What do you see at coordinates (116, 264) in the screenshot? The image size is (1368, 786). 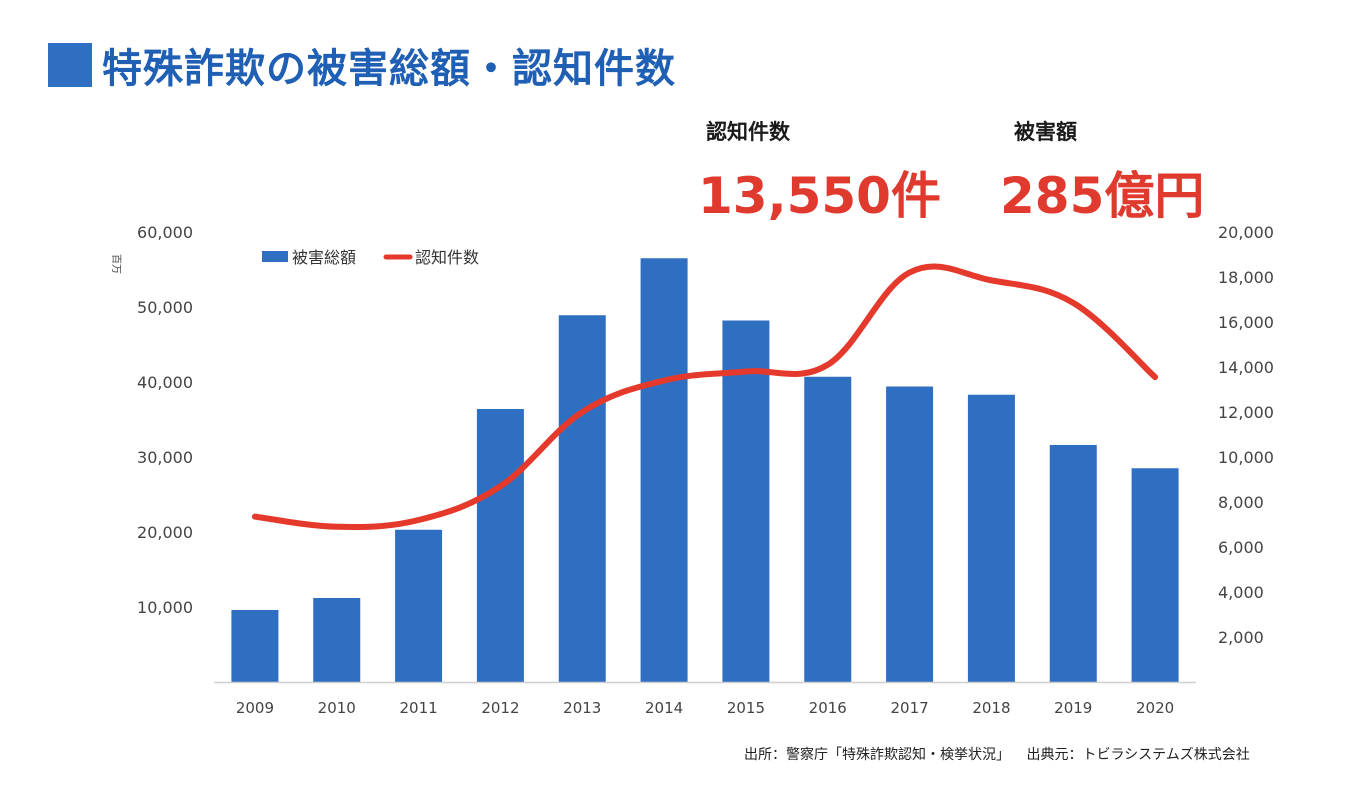 I see `left-axis-unit-label: 百万` at bounding box center [116, 264].